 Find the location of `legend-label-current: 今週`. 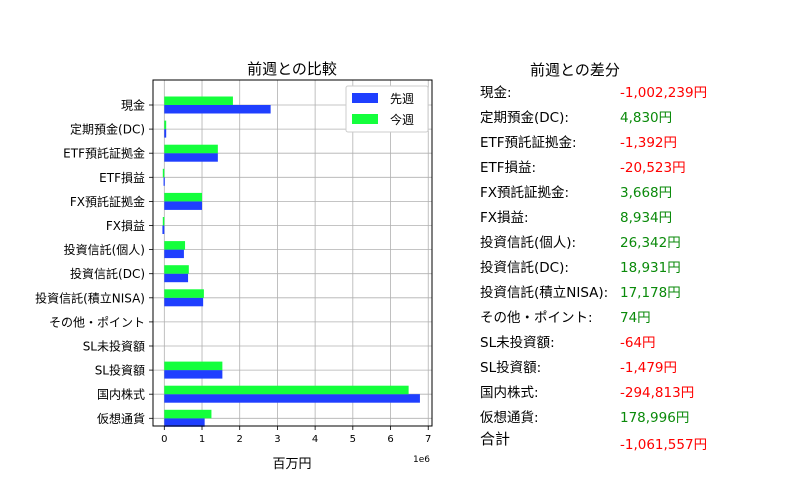

legend-label-current: 今週 is located at coordinates (402, 119).